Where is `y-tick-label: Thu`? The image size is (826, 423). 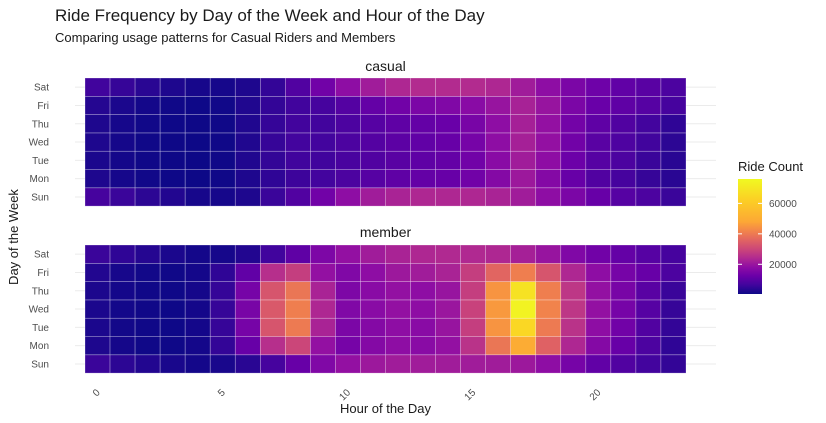 y-tick-label: Thu is located at coordinates (40, 124).